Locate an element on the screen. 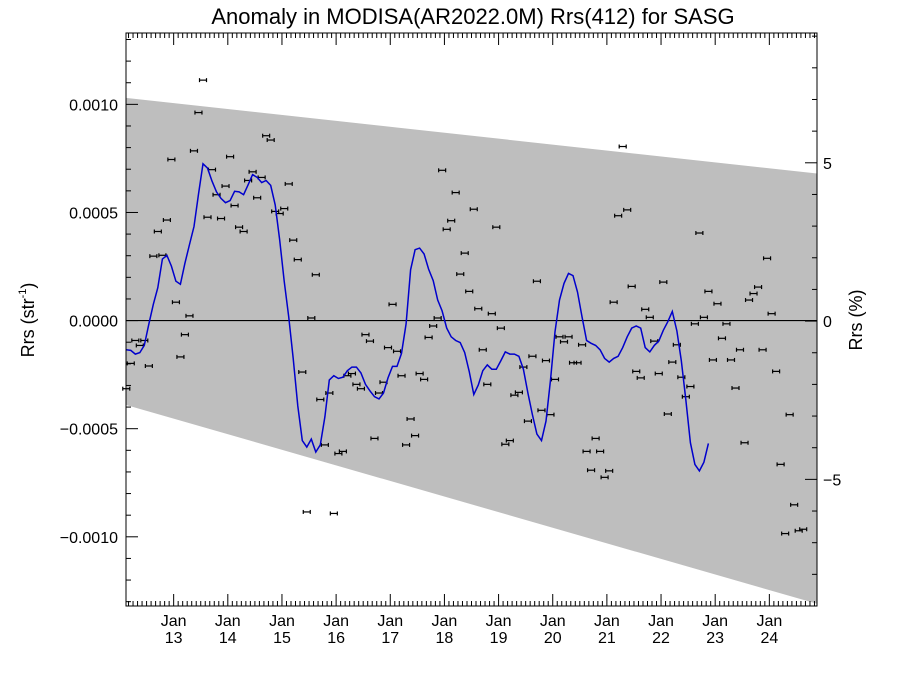  x-tick-label-year: 18 is located at coordinates (445, 638).